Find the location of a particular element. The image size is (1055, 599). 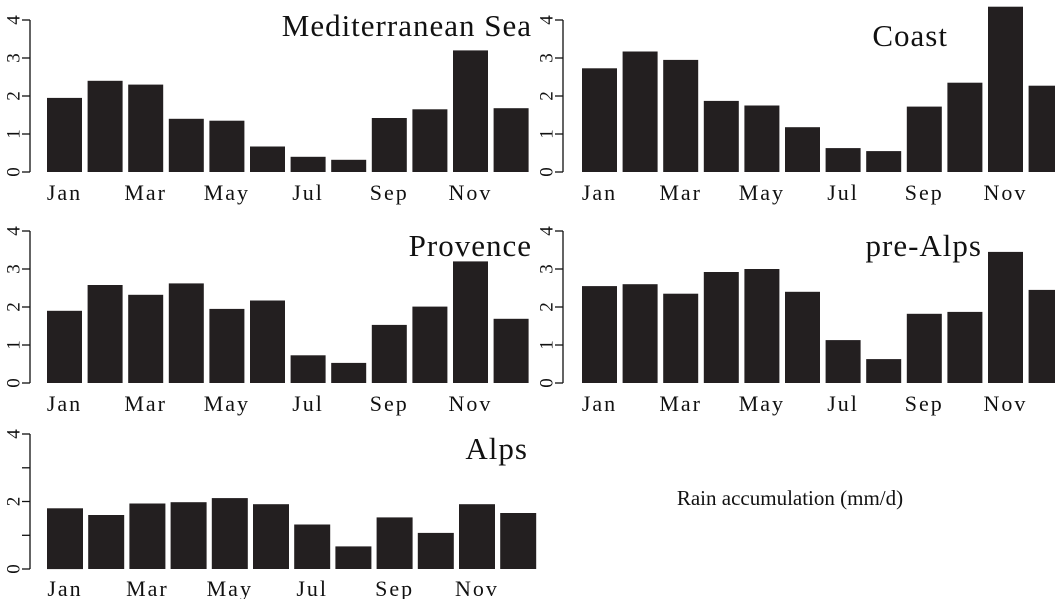

panel-title: Coast is located at coordinates (910, 35).